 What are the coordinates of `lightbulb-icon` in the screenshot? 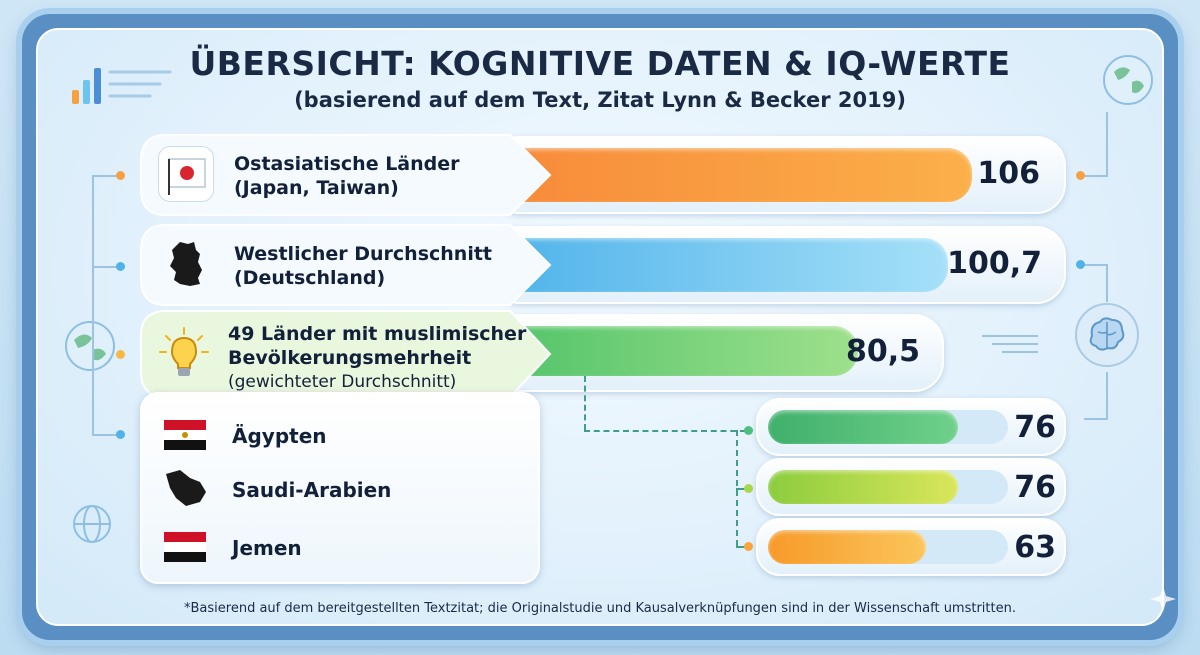 It's located at (184, 354).